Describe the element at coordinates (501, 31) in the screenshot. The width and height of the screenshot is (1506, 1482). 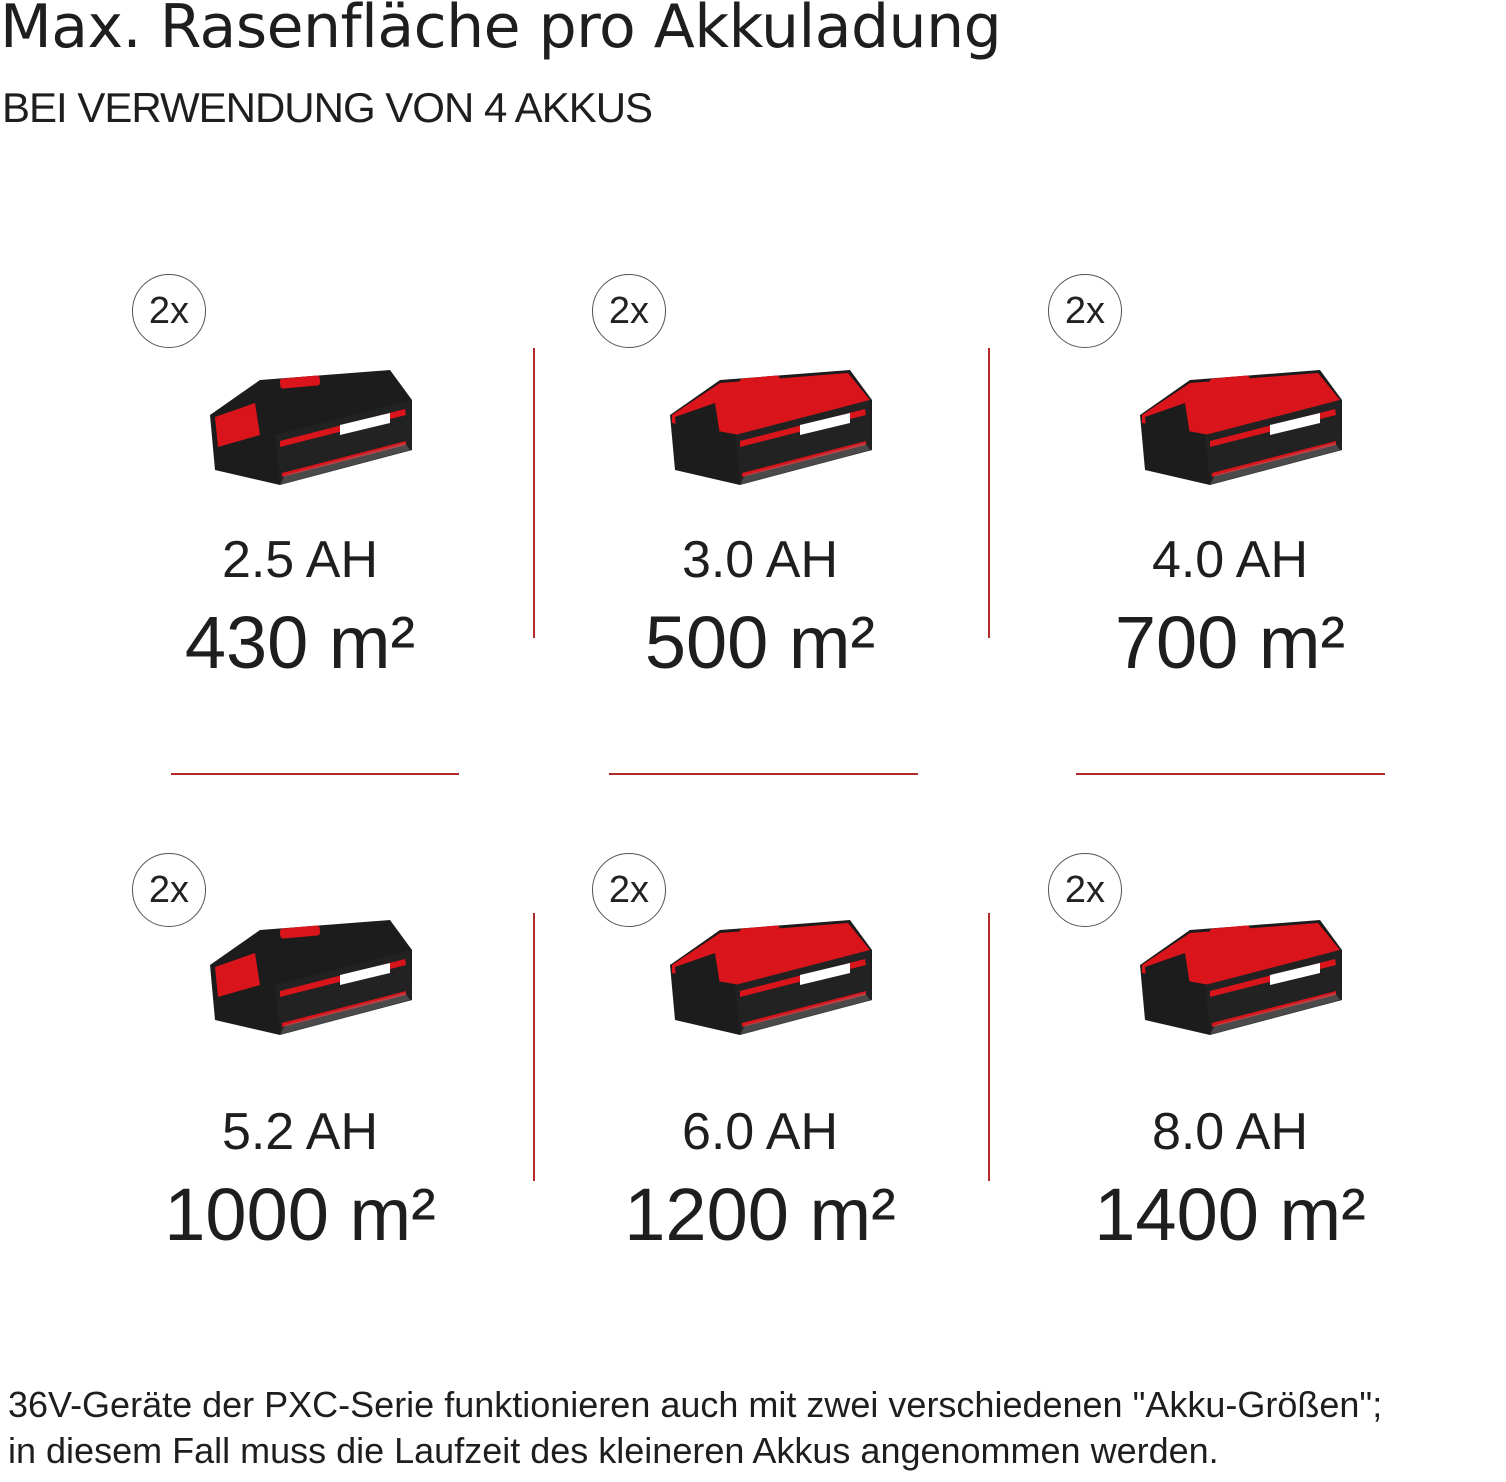
I see `page-title: Max. Rasenfläche pro Akkuladung` at that location.